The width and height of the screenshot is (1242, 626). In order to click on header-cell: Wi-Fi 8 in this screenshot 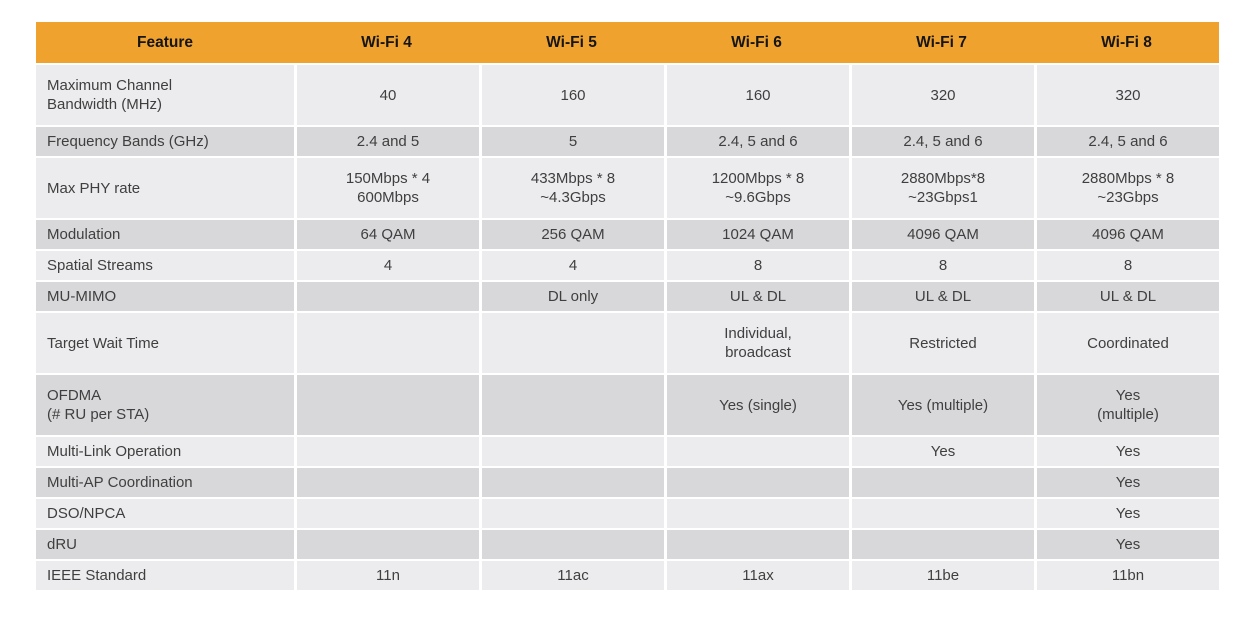, I will do `click(1126, 43)`.